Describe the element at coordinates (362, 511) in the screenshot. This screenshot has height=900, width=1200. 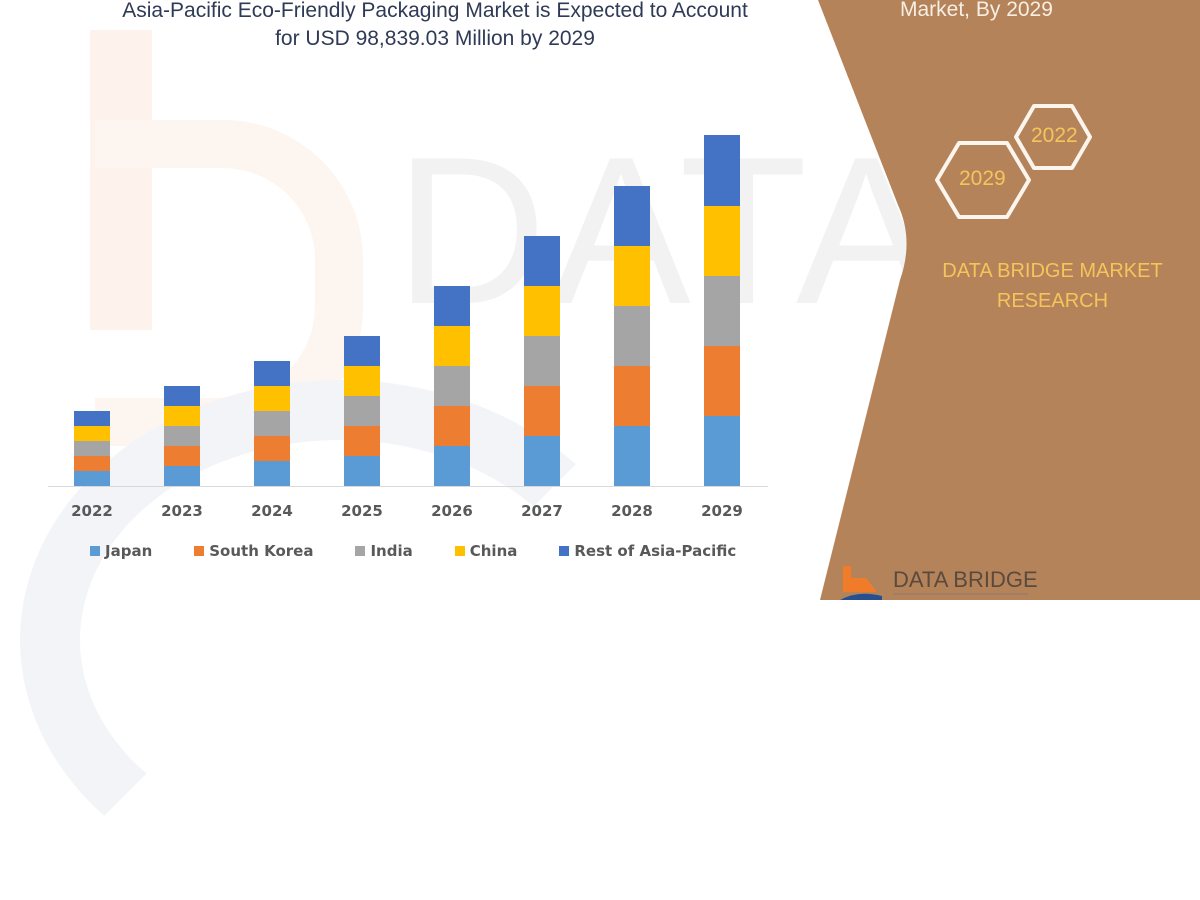
I see `x-tick-label: 2025` at that location.